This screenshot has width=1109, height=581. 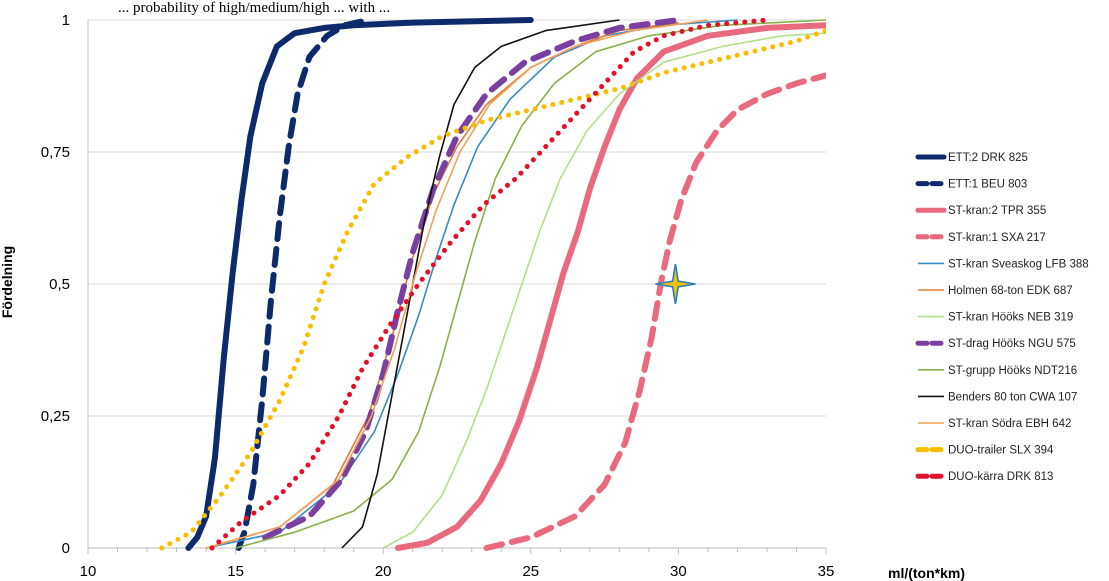 I want to click on legend-item: ST-kran Hööks NEB 319, so click(x=995, y=318).